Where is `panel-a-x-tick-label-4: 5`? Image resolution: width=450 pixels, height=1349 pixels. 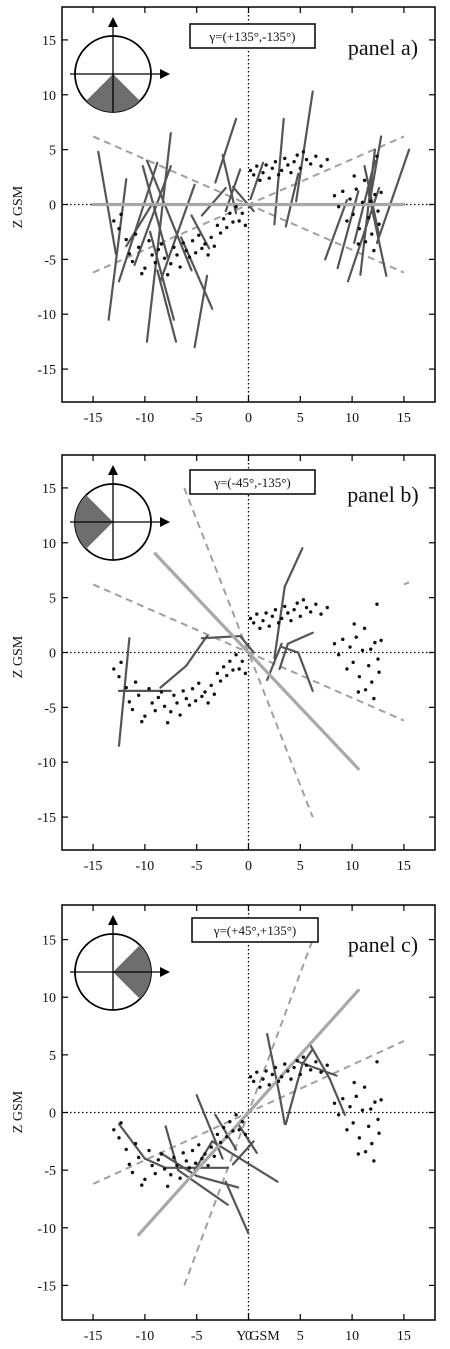
panel-a-x-tick-label-4: 5 is located at coordinates (300, 418).